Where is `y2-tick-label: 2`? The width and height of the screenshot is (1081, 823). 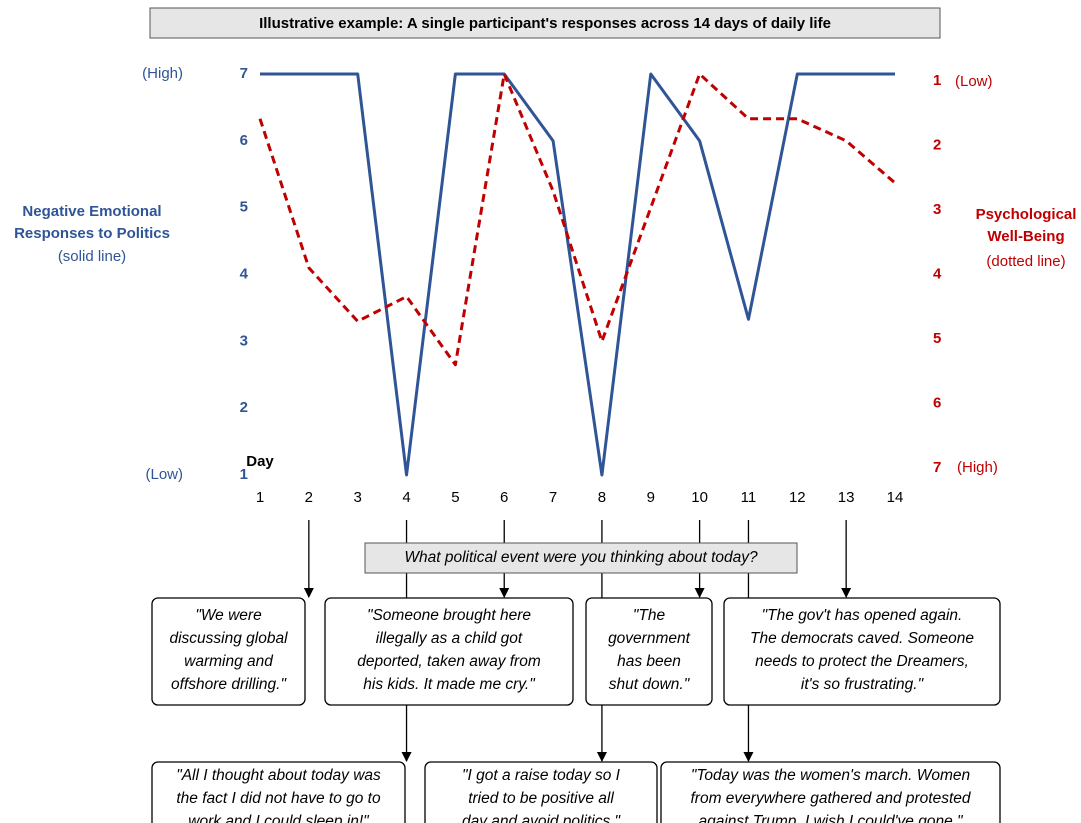
y2-tick-label: 2 is located at coordinates (937, 145).